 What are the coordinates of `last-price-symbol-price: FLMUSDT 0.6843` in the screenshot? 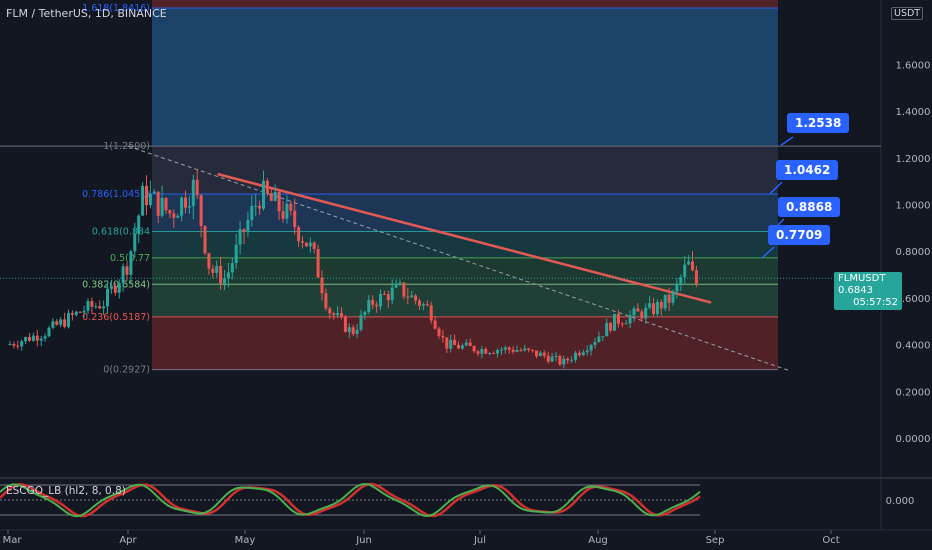 It's located at (868, 285).